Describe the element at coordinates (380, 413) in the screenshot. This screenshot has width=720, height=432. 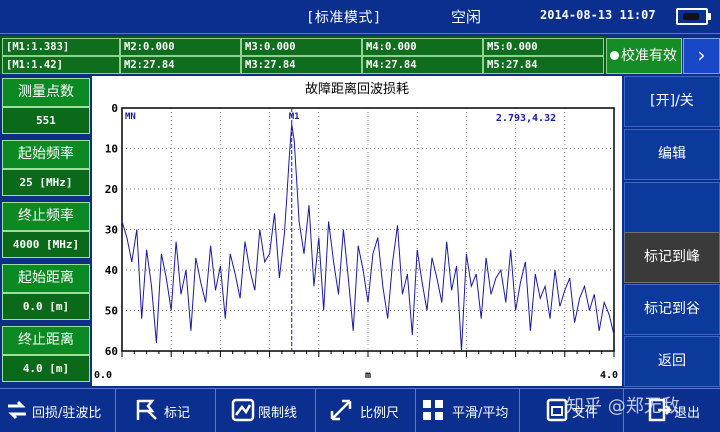
I see `scale-label: 比例尺` at that location.